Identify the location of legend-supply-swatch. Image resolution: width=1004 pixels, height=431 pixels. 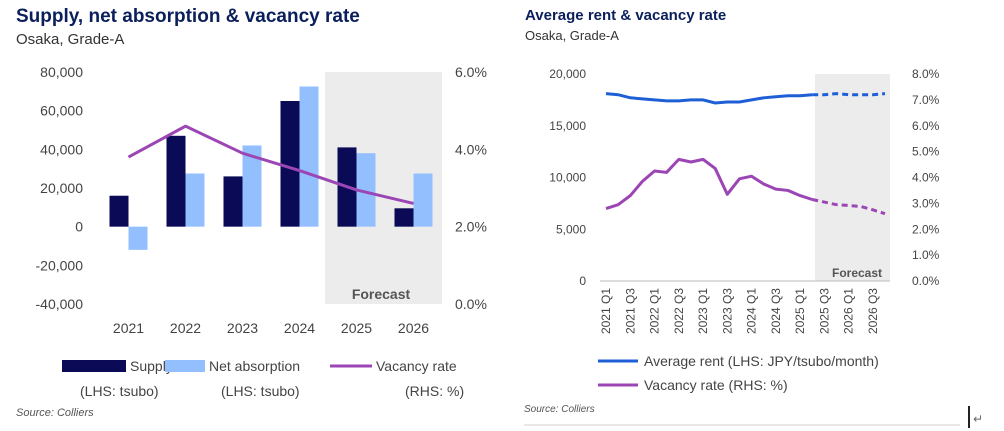
(94, 366).